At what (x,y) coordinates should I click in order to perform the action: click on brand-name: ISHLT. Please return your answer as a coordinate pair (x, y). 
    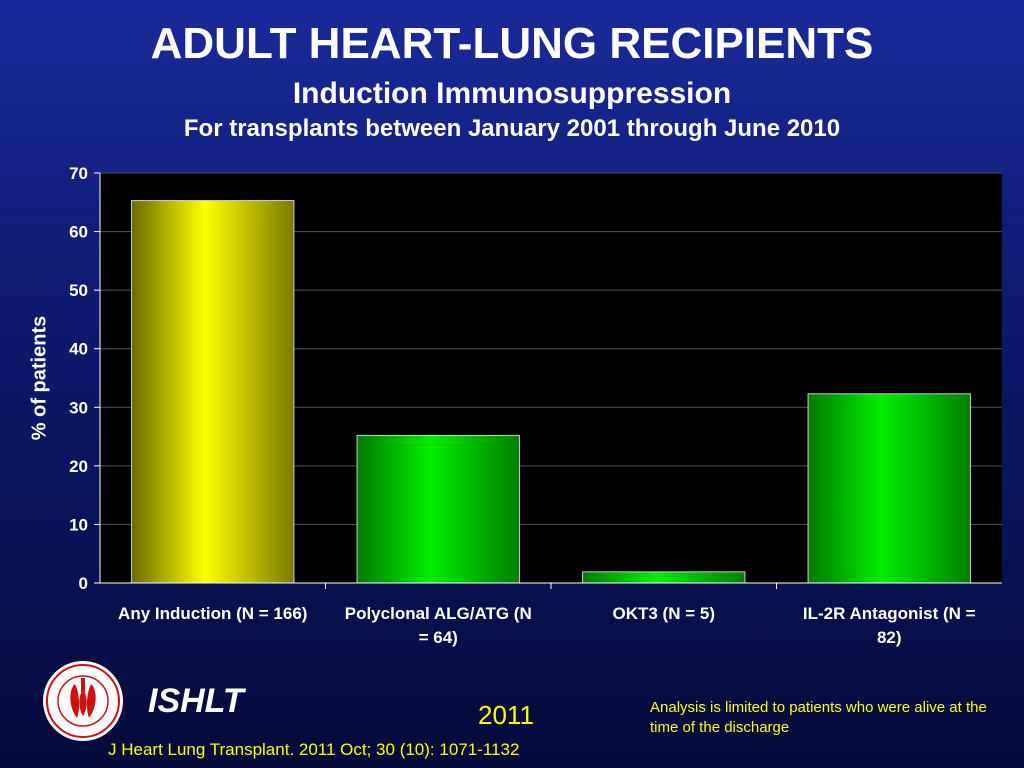
    Looking at the image, I should click on (196, 701).